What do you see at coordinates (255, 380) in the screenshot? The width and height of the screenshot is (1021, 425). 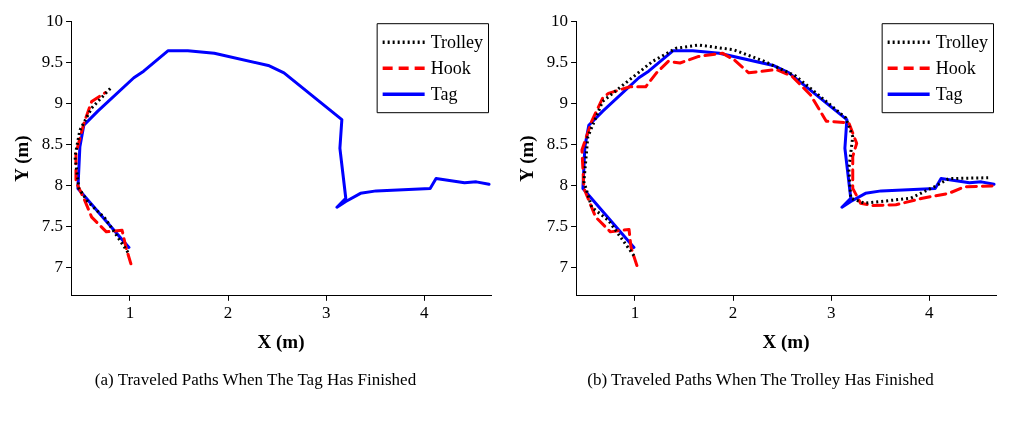 I see `text: (a) Traveled Paths When The Tag Has Finished` at bounding box center [255, 380].